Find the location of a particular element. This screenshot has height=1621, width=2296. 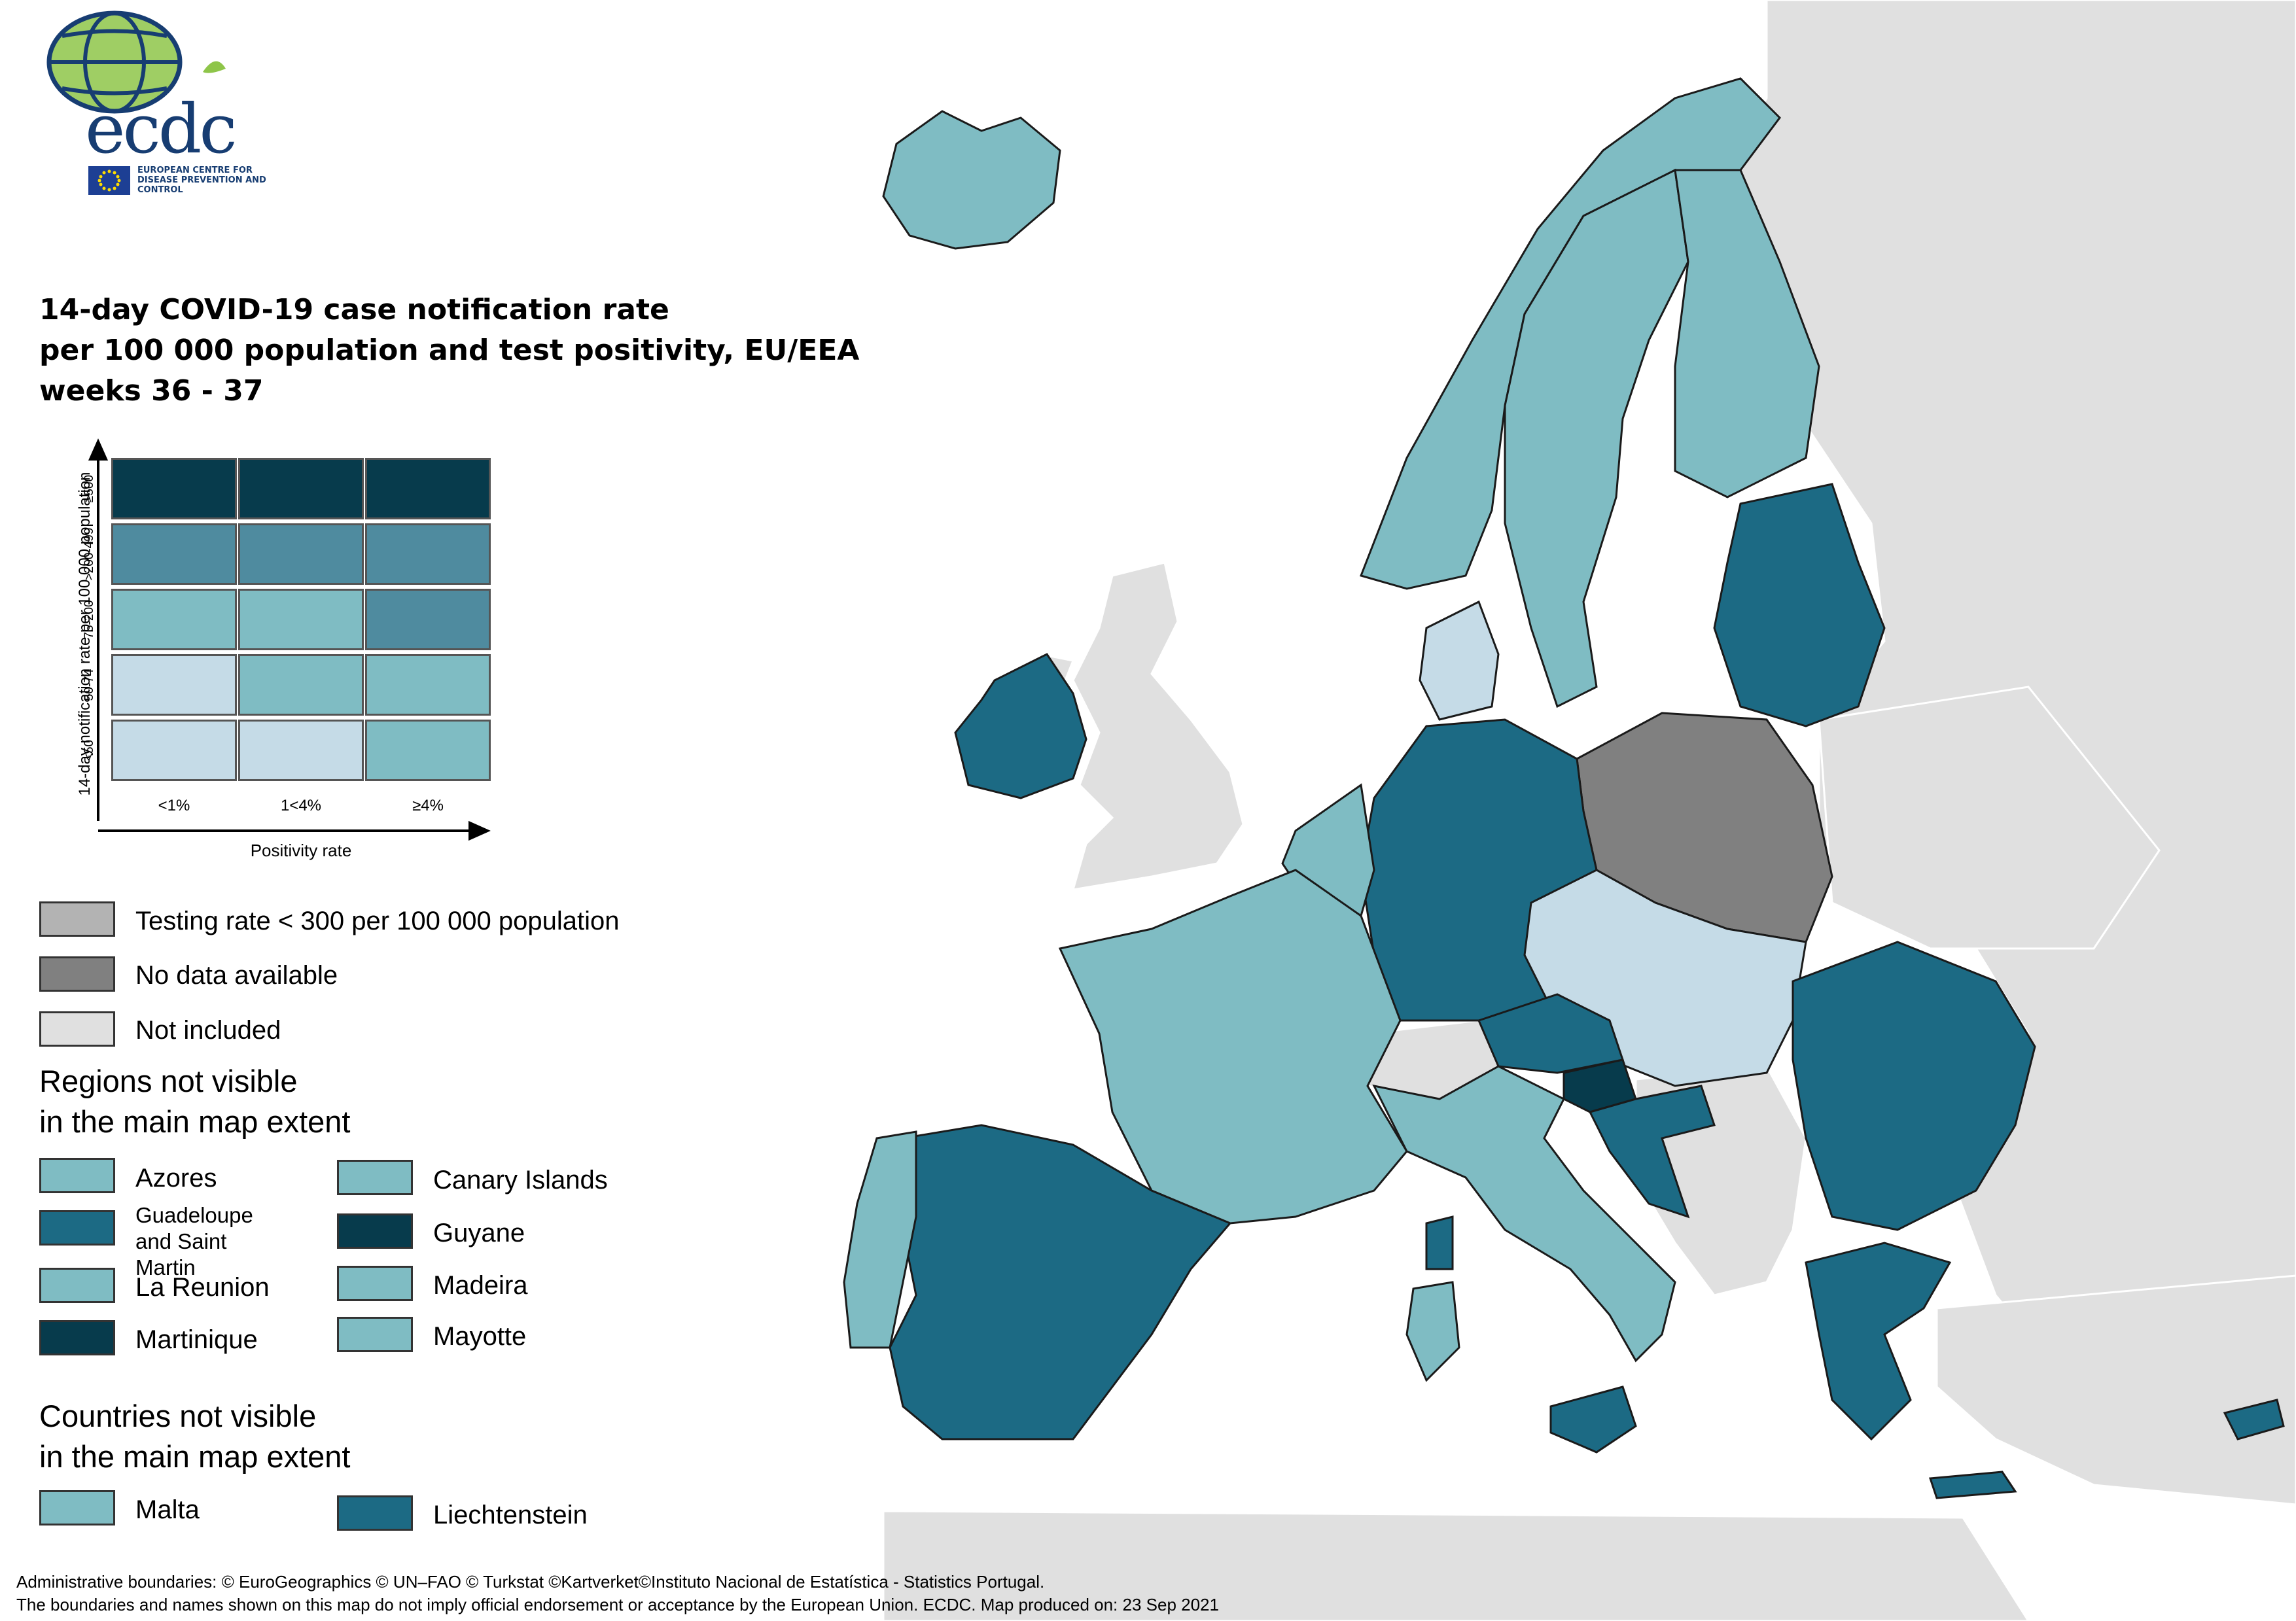

swatch-madeira is located at coordinates (375, 1283).